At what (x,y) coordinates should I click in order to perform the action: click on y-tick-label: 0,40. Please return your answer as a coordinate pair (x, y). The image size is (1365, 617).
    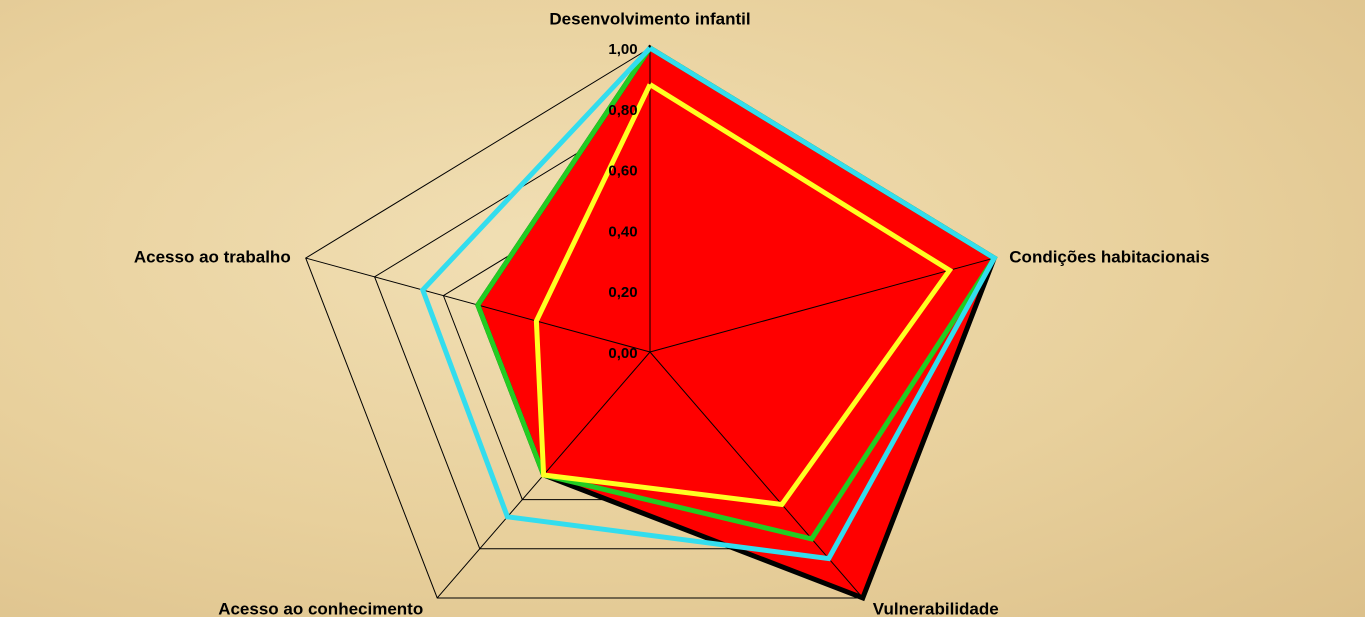
    Looking at the image, I should click on (622, 231).